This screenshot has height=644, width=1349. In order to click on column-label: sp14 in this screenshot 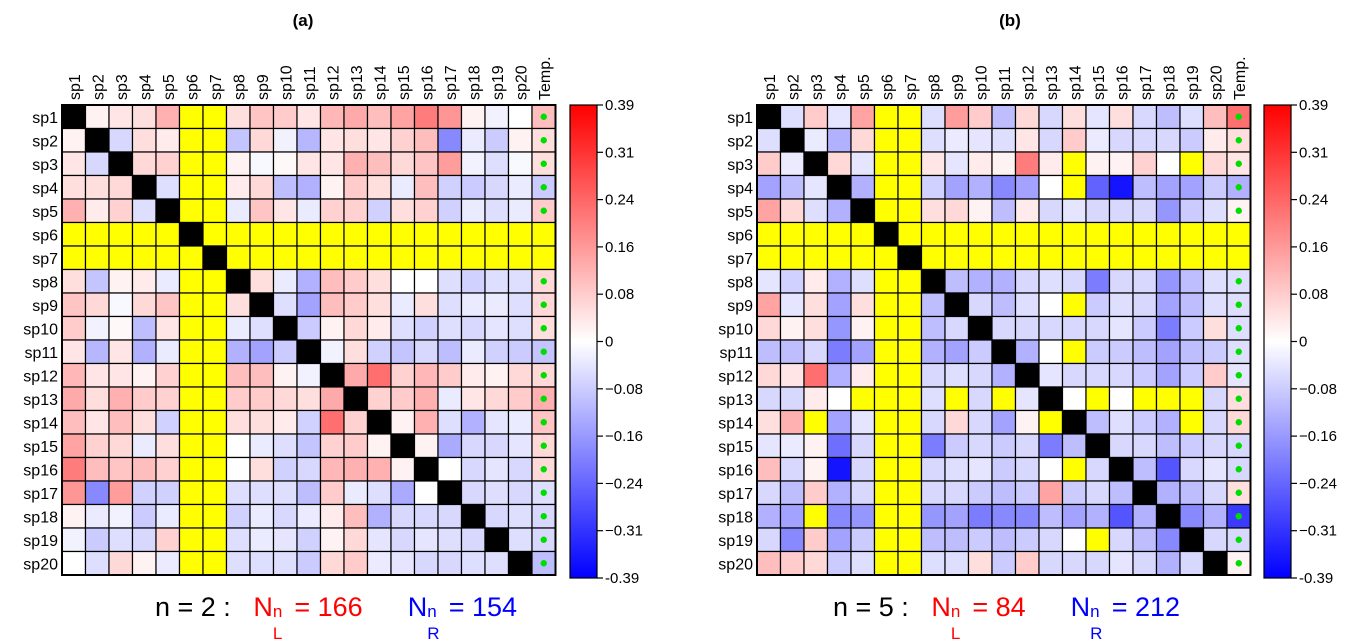, I will do `click(1075, 82)`.